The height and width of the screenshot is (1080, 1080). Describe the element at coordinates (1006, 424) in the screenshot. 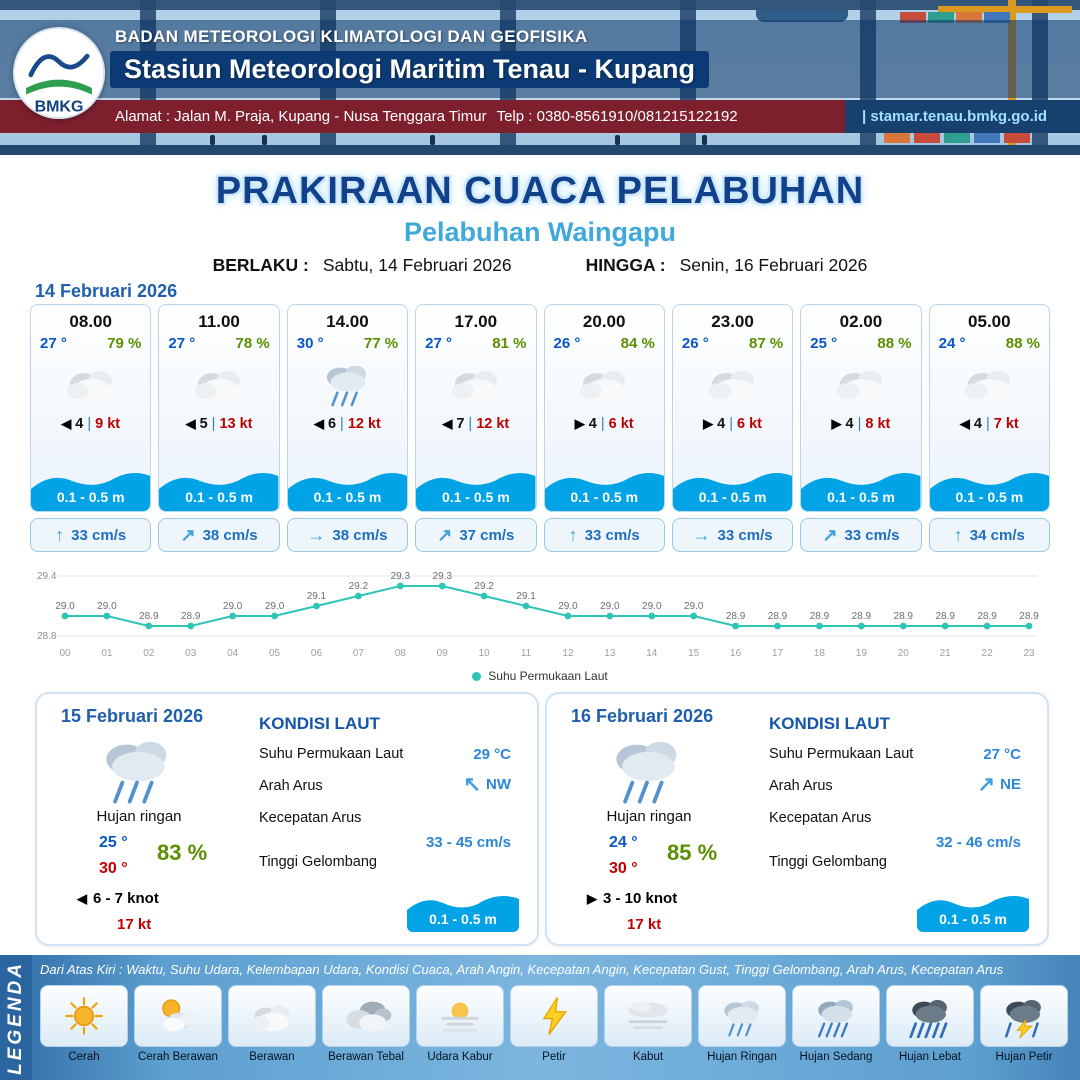

I see `wind-gust: 7 kt` at that location.